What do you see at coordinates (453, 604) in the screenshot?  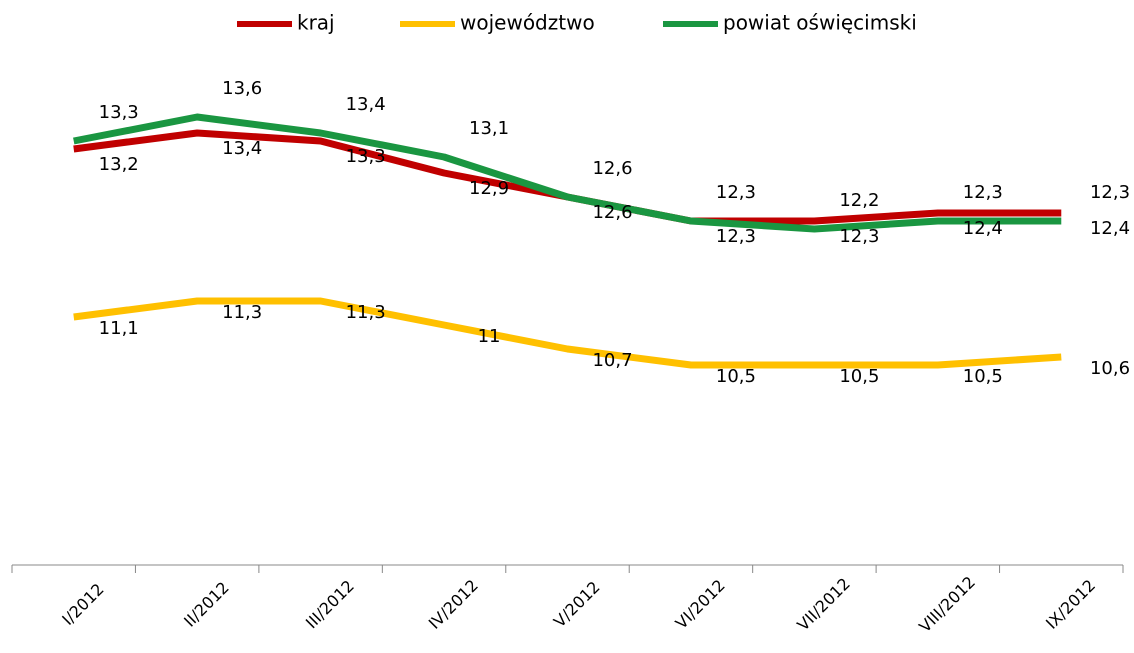 I see `x-tick-label: IV/2012` at bounding box center [453, 604].